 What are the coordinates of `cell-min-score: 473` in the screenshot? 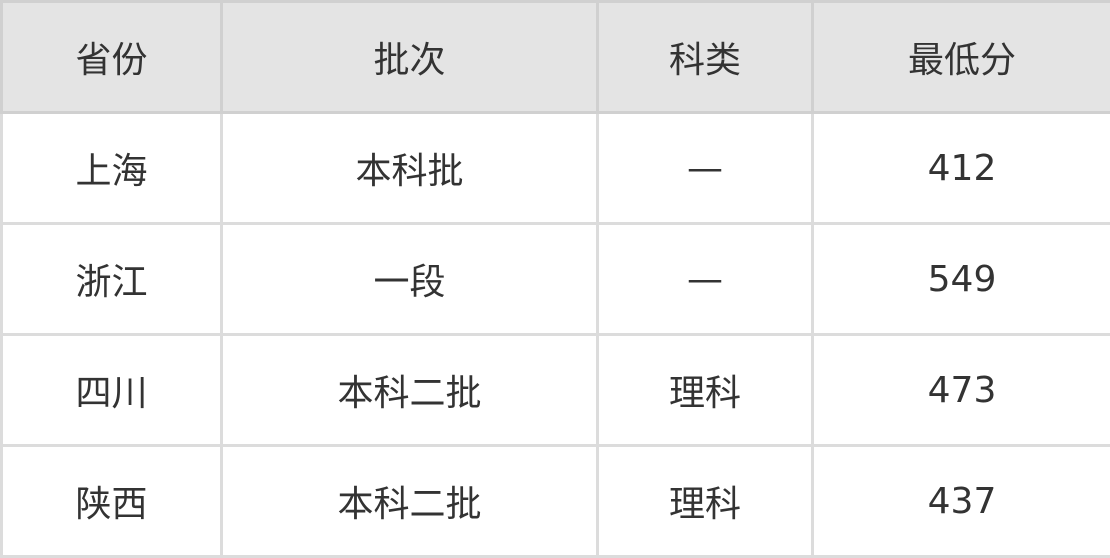 It's located at (960, 390).